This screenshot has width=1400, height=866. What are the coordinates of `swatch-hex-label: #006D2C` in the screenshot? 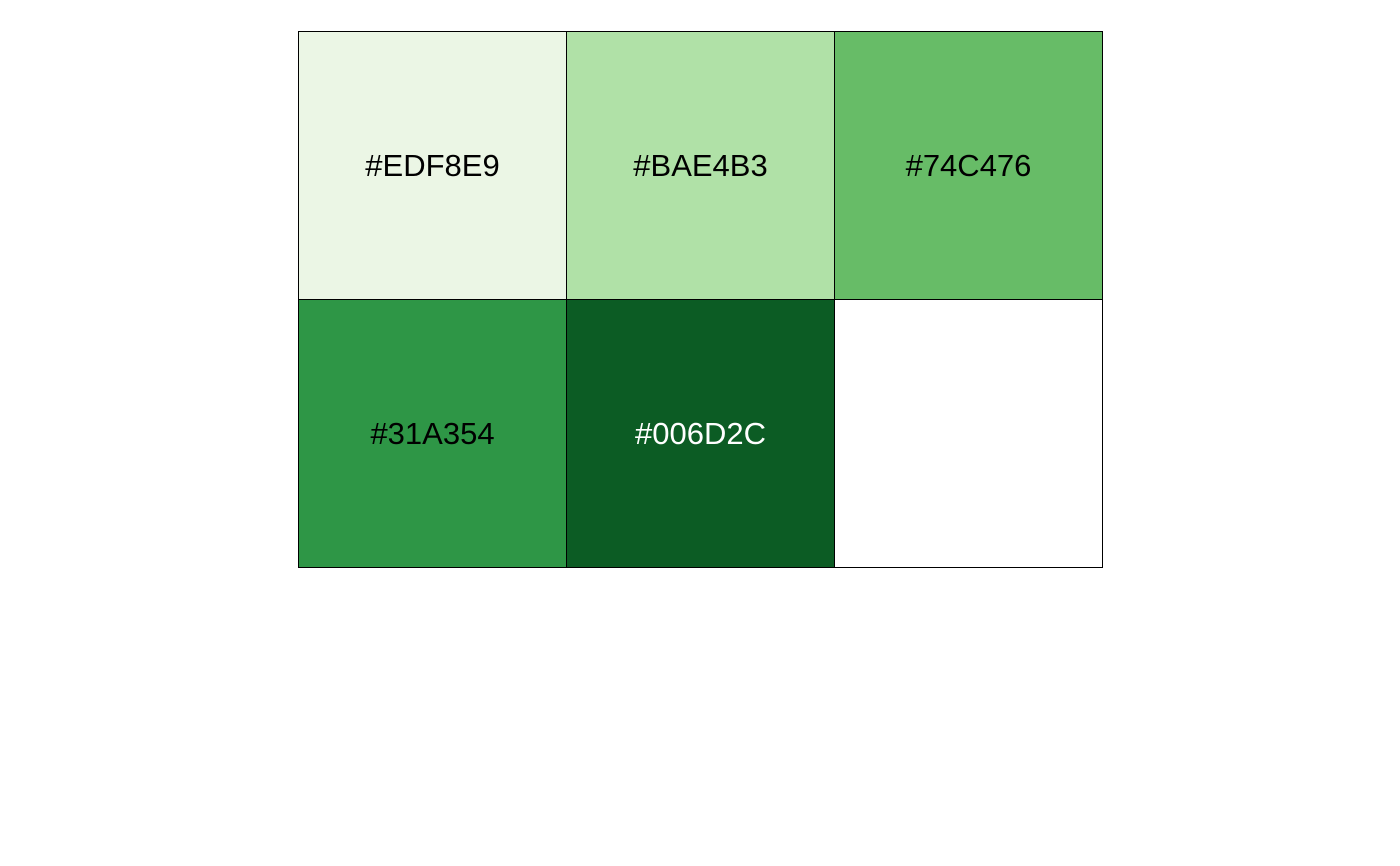 It's located at (700, 433).